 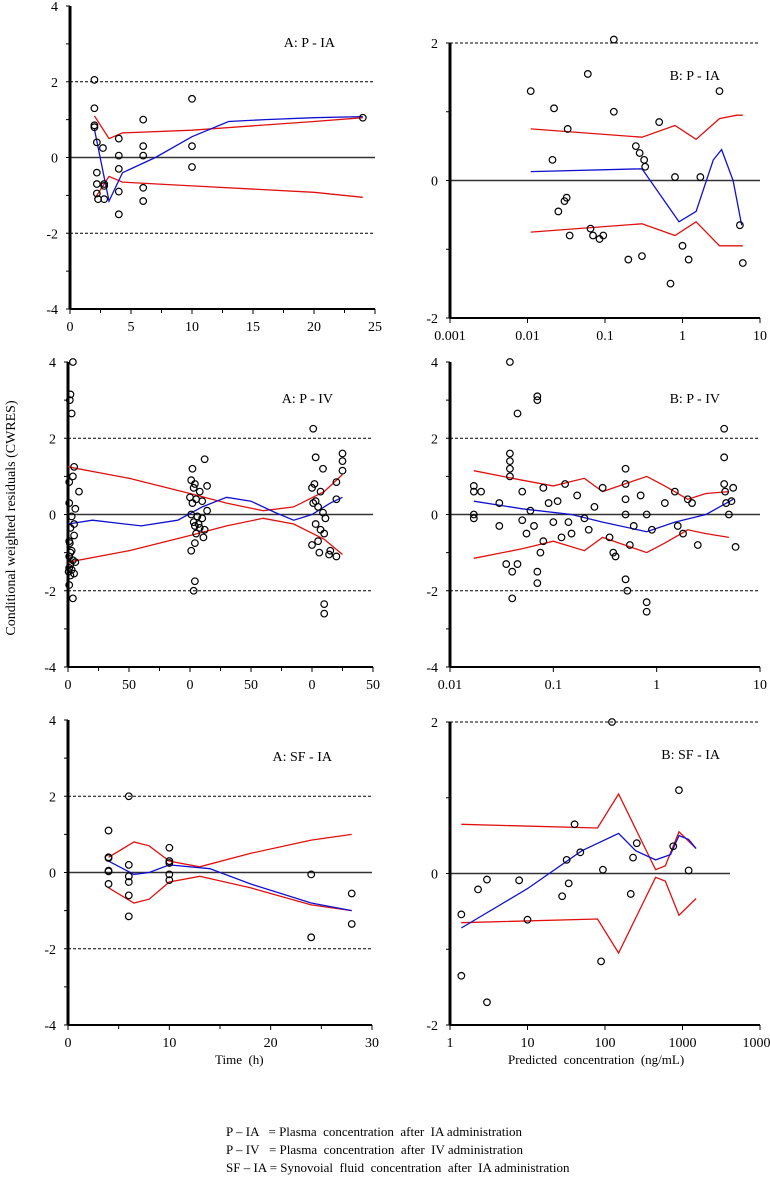 I want to click on panel-title: A: P - IA, so click(x=310, y=43).